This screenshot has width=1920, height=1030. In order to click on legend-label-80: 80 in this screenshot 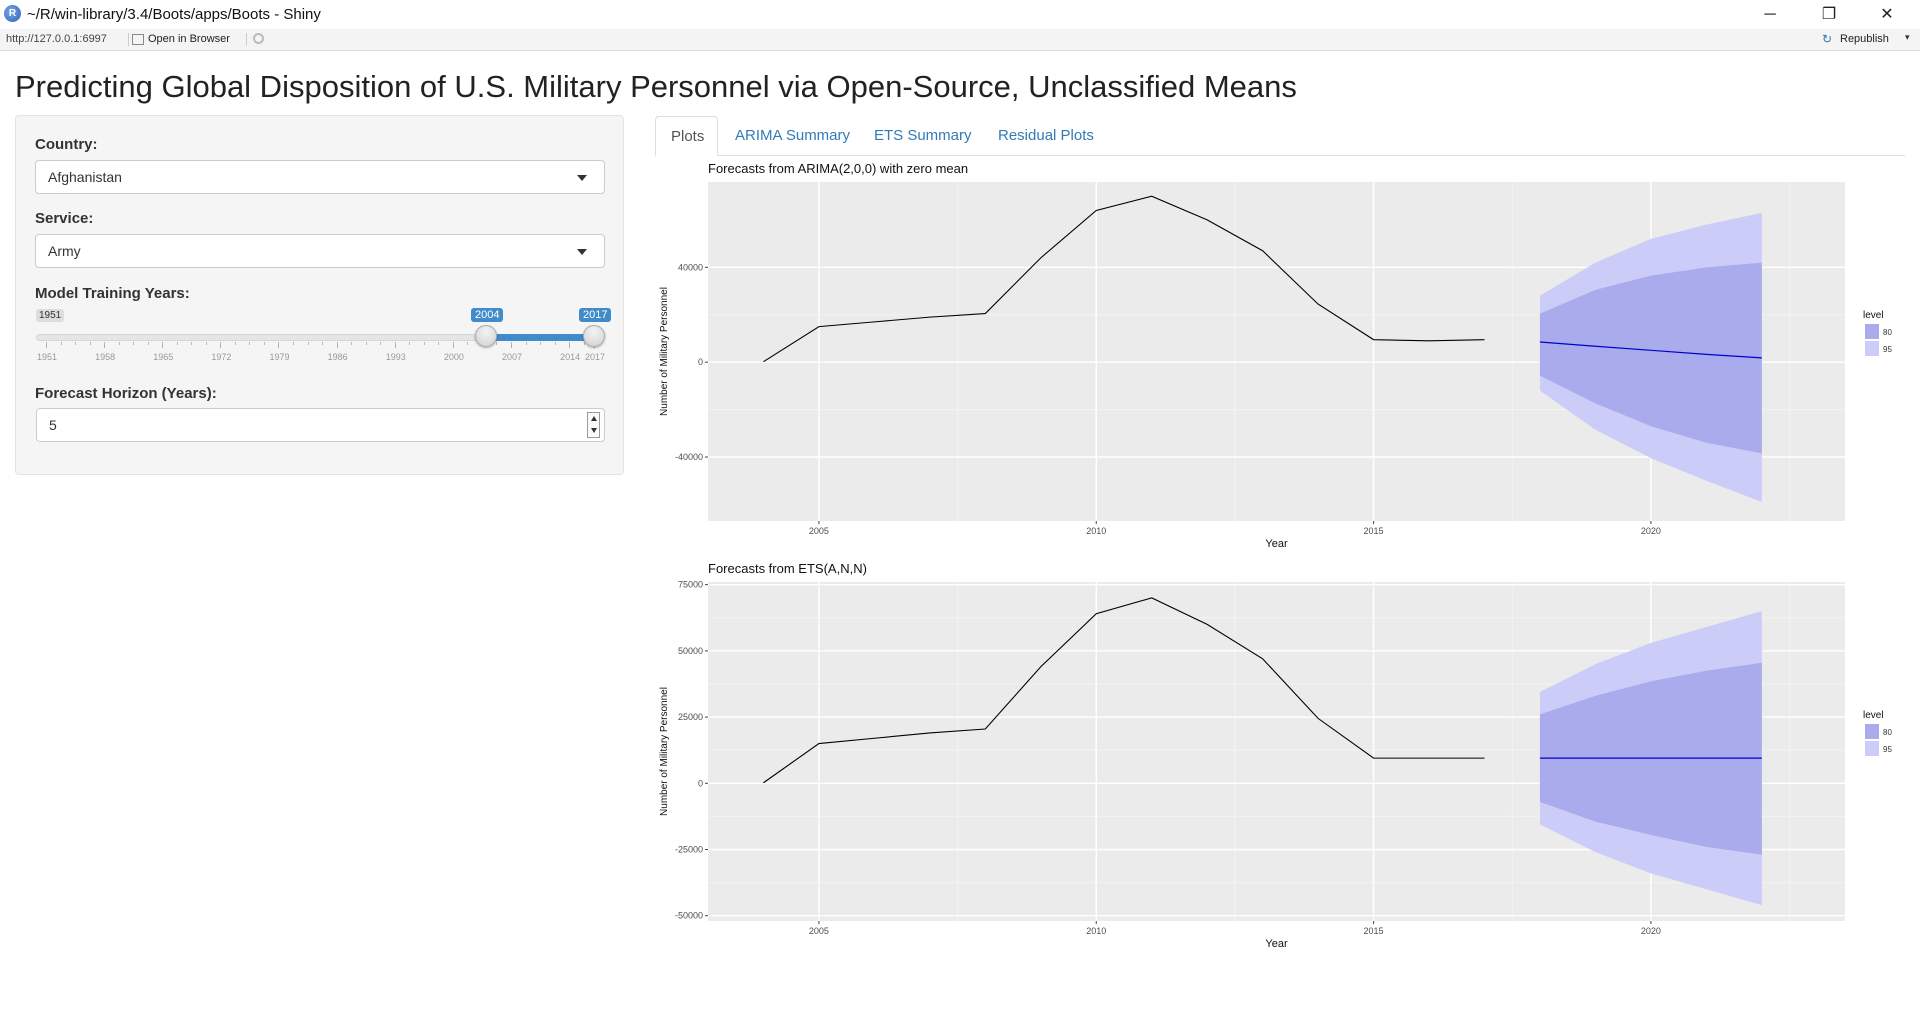, I will do `click(1887, 332)`.